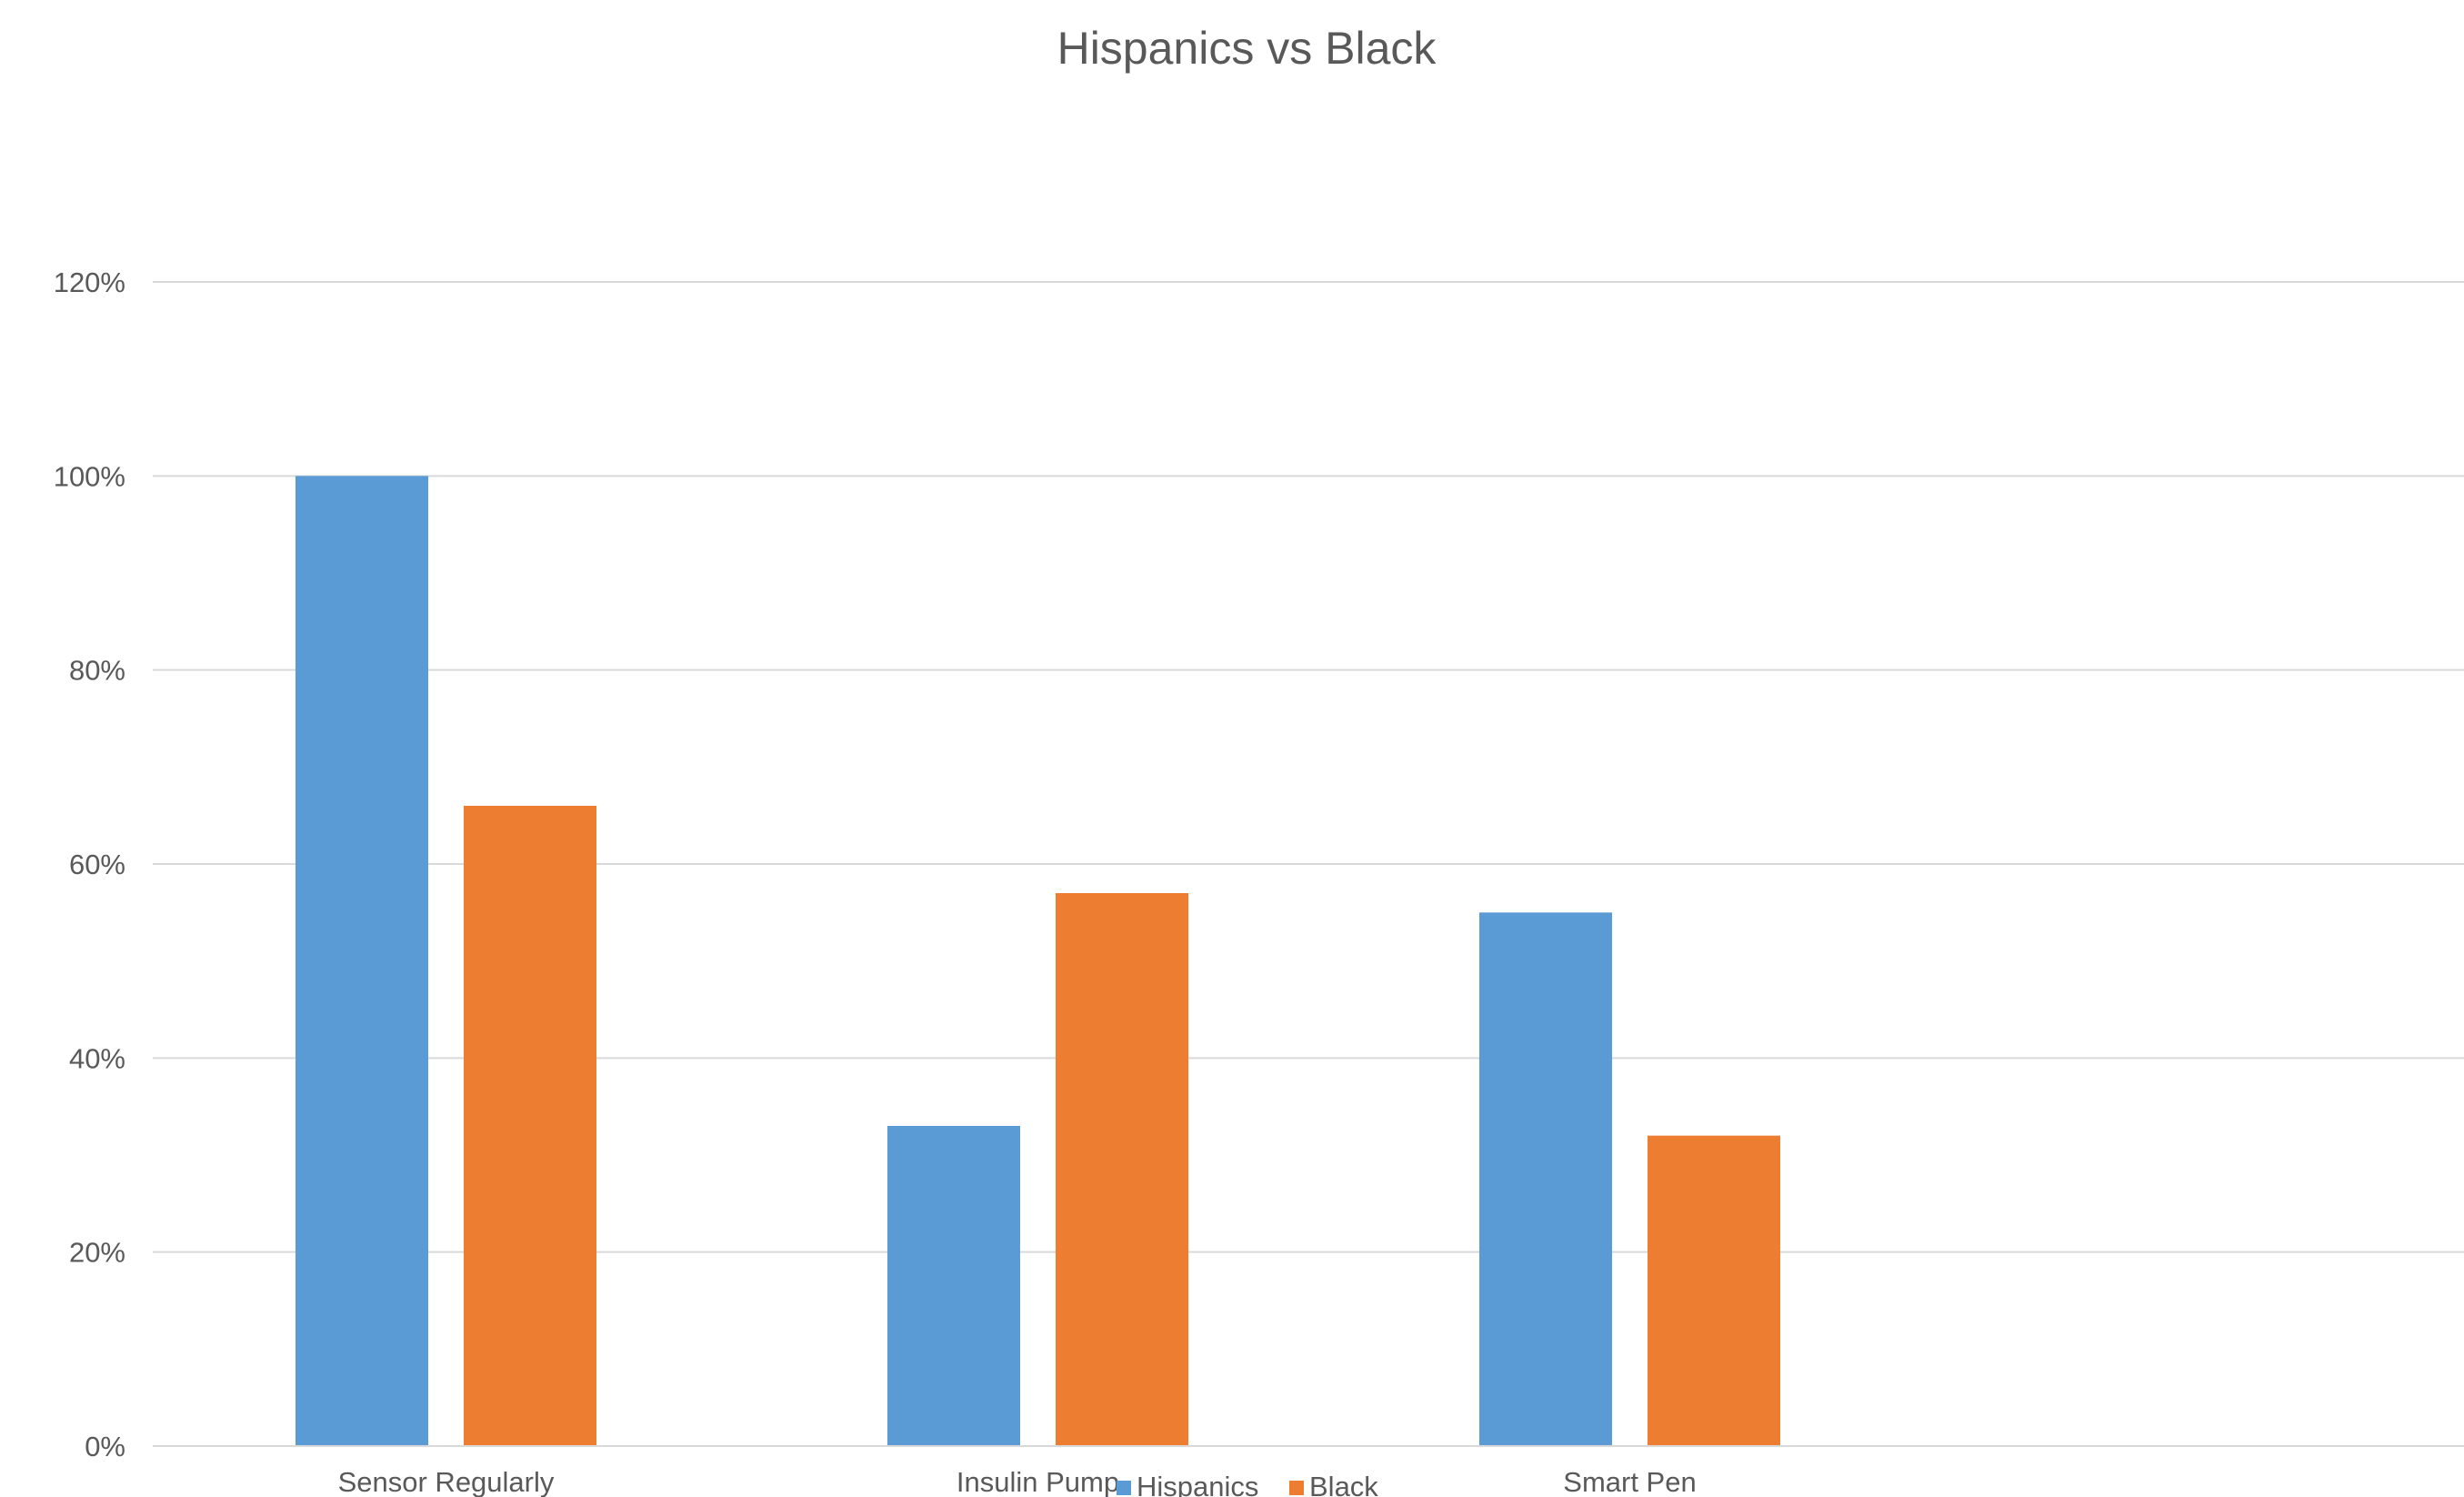  Describe the element at coordinates (105, 1447) in the screenshot. I see `y-tick-label: 0%` at that location.